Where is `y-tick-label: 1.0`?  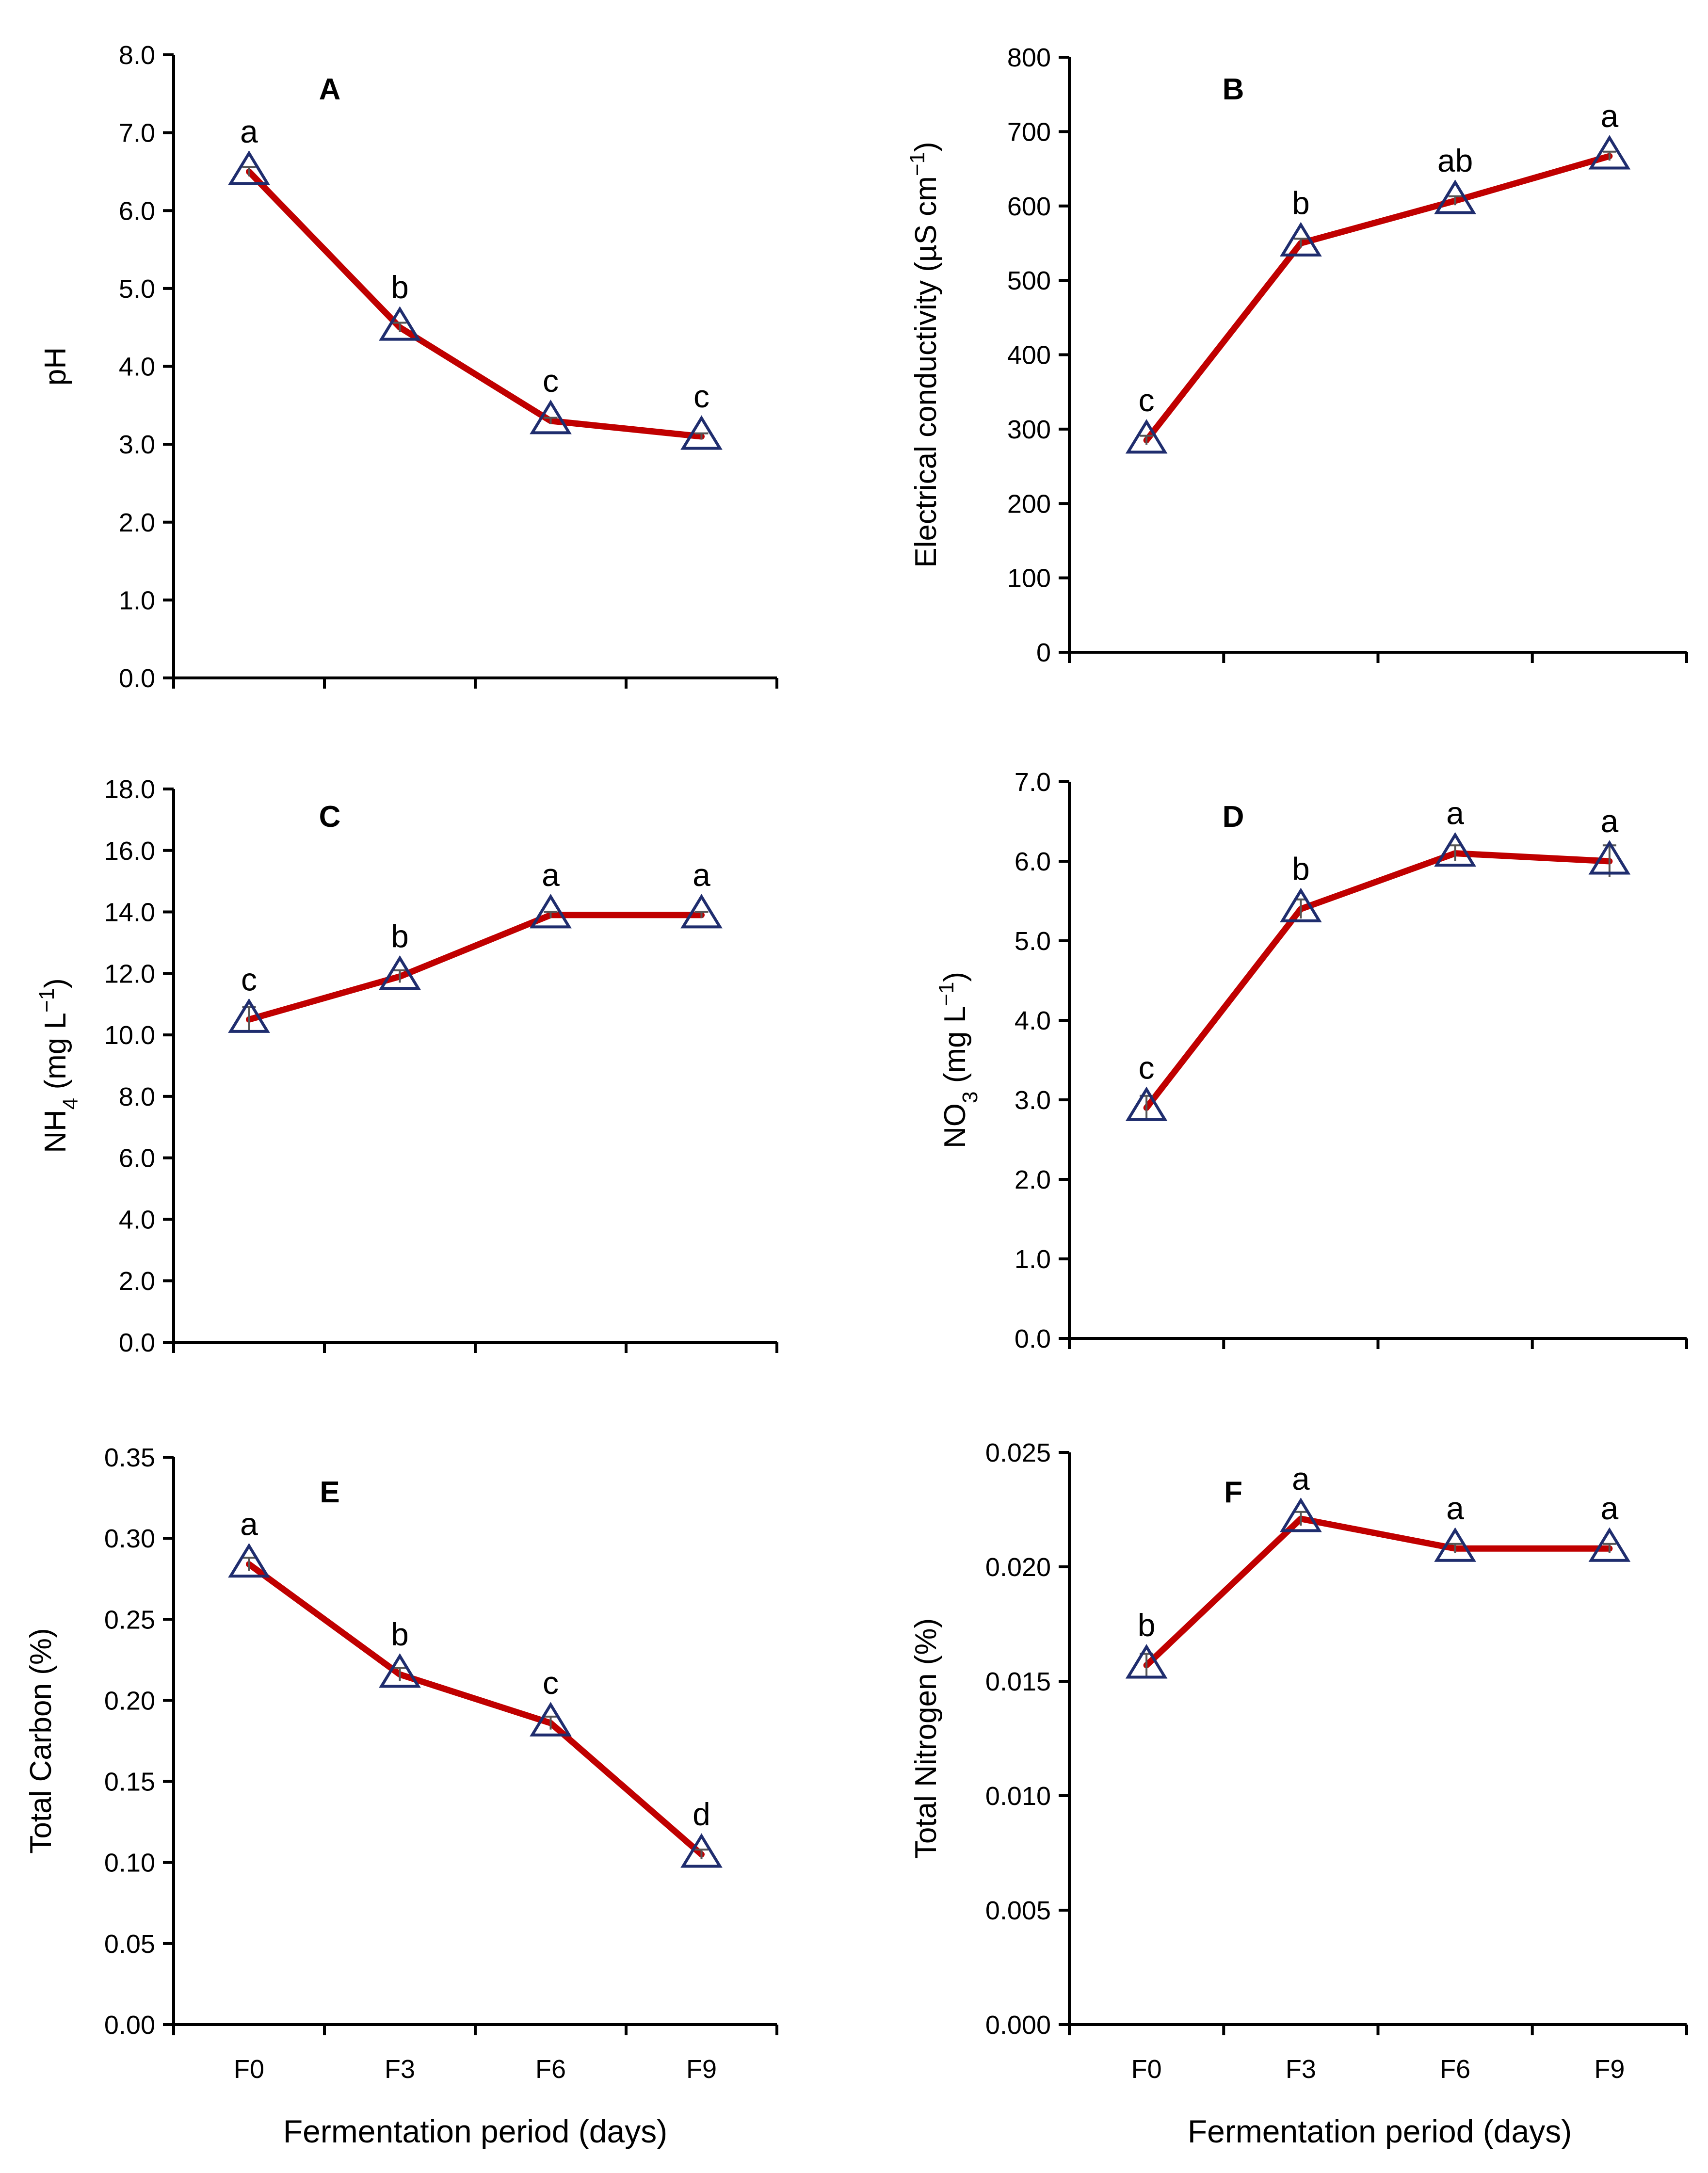 y-tick-label: 1.0 is located at coordinates (1033, 1259).